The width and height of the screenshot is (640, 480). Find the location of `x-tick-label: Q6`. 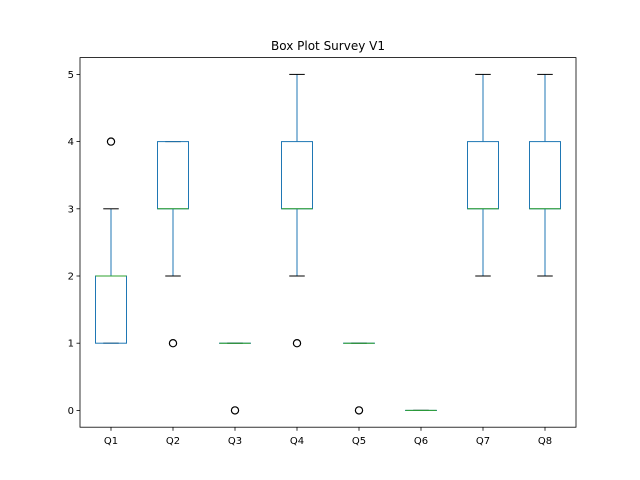

x-tick-label: Q6 is located at coordinates (421, 441).